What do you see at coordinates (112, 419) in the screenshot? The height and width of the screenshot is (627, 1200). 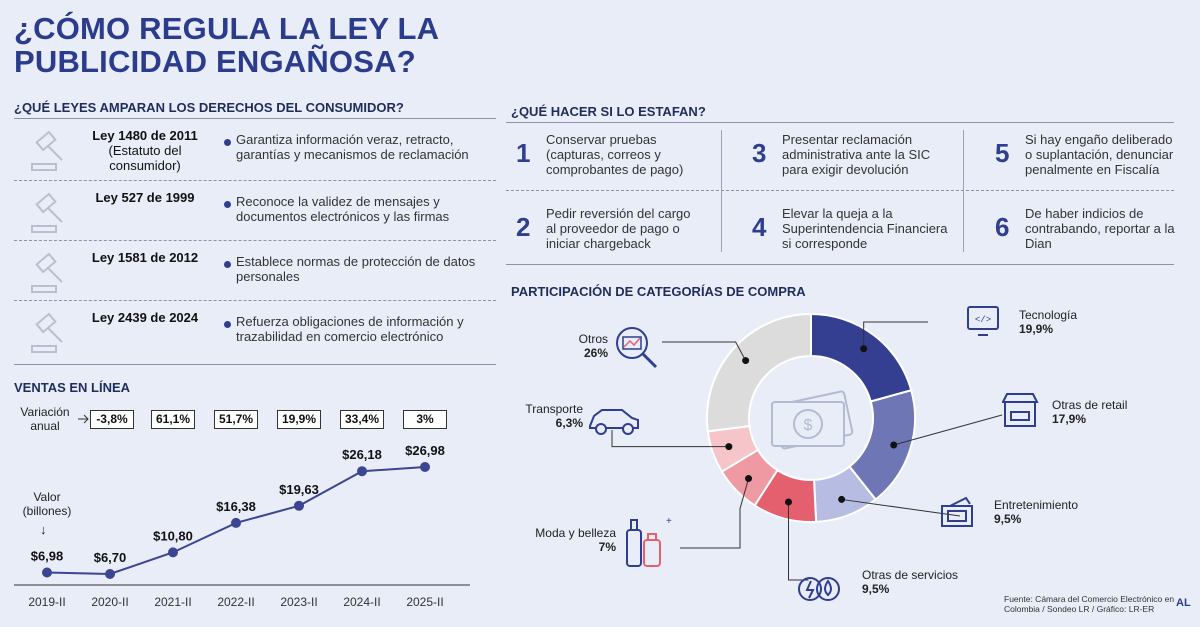 I see `variation-box: -3,8%` at bounding box center [112, 419].